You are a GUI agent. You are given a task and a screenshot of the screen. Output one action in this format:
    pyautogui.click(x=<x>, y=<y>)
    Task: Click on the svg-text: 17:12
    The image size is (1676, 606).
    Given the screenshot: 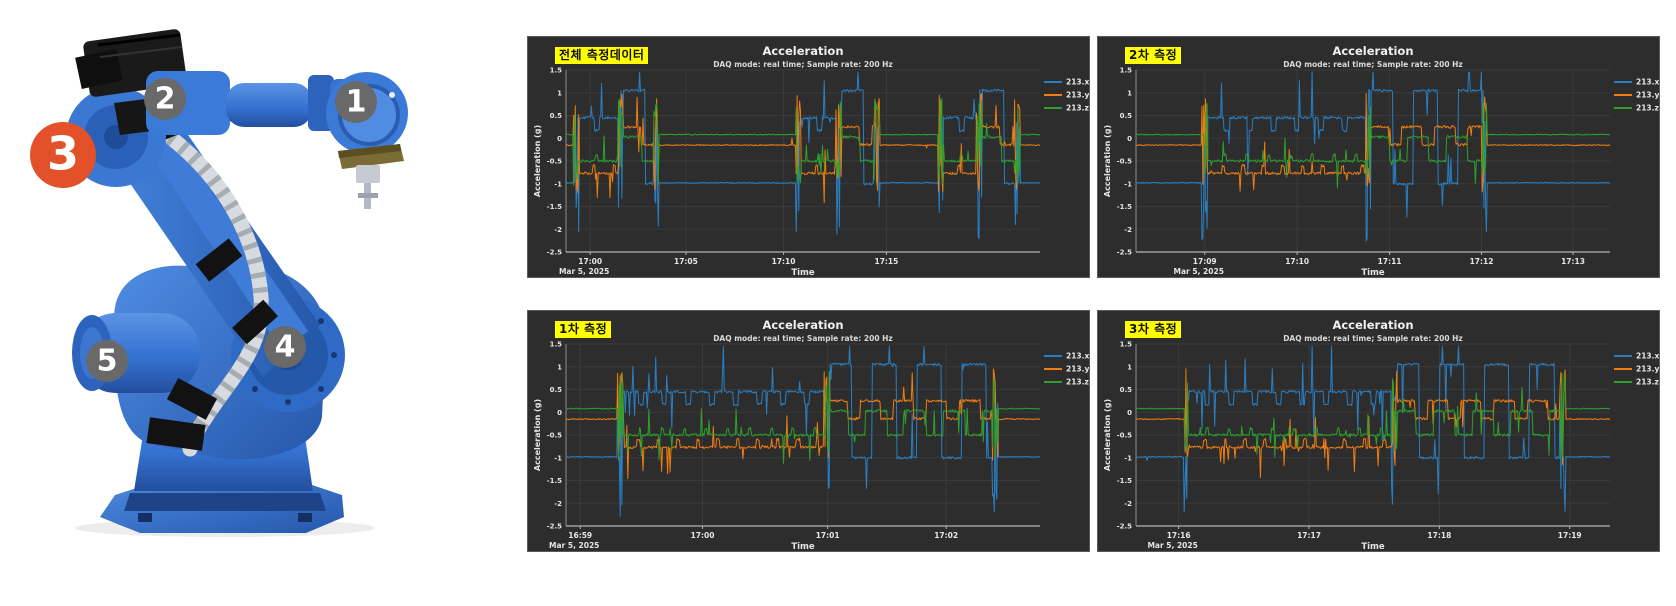 What is the action you would take?
    pyautogui.click(x=1482, y=261)
    